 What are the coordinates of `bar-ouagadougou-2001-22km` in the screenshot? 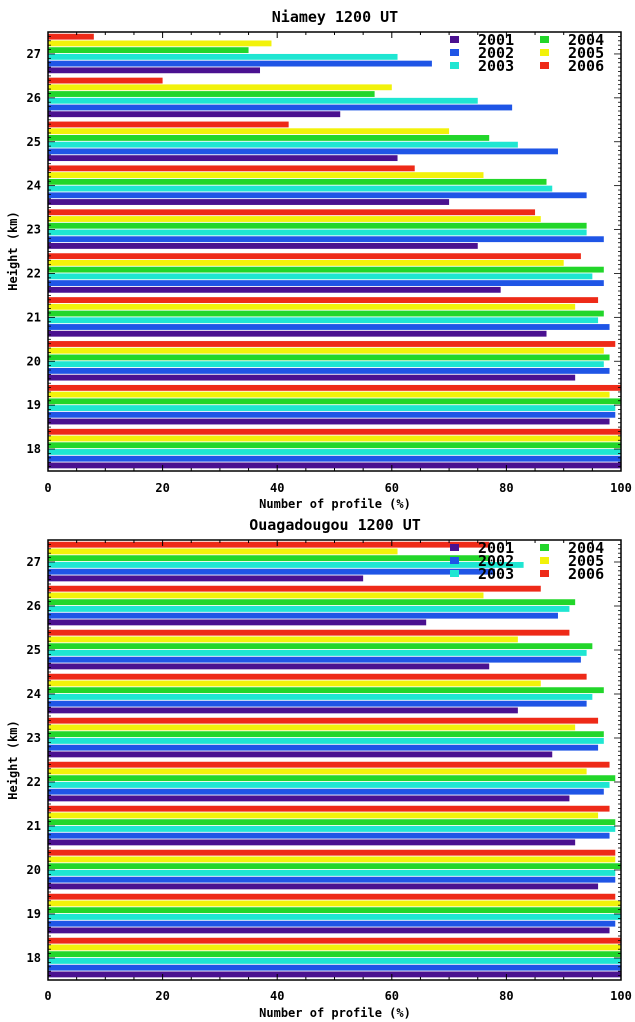 It's located at (309, 798).